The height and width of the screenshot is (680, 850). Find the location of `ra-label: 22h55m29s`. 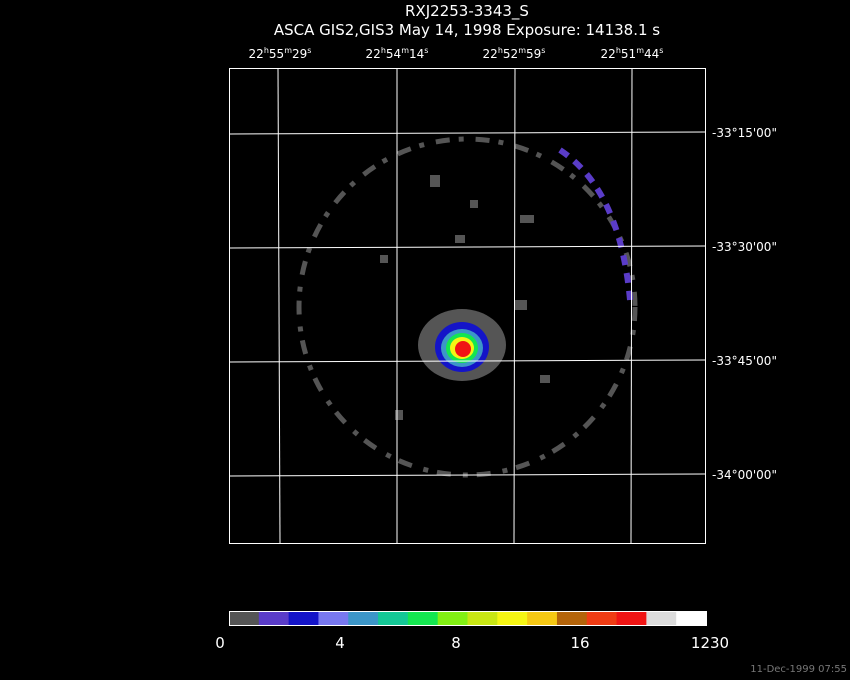

ra-label: 22h55m29s is located at coordinates (280, 53).